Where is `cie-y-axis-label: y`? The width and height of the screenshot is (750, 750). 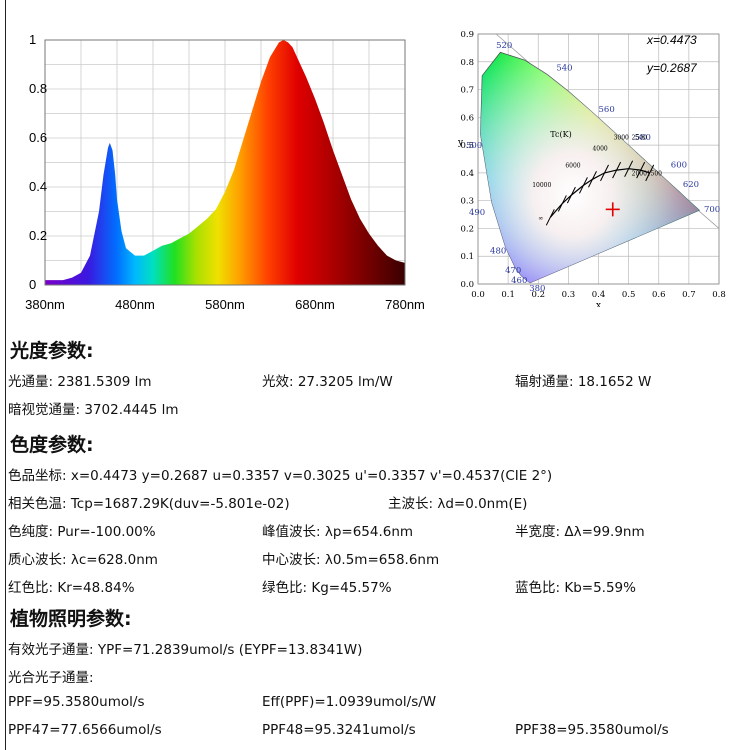
cie-y-axis-label: y is located at coordinates (460, 143).